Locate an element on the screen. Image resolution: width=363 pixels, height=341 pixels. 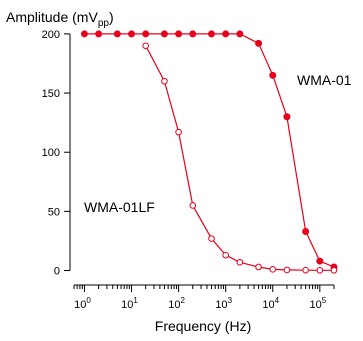
y-tick-label: 100 is located at coordinates (51, 153).